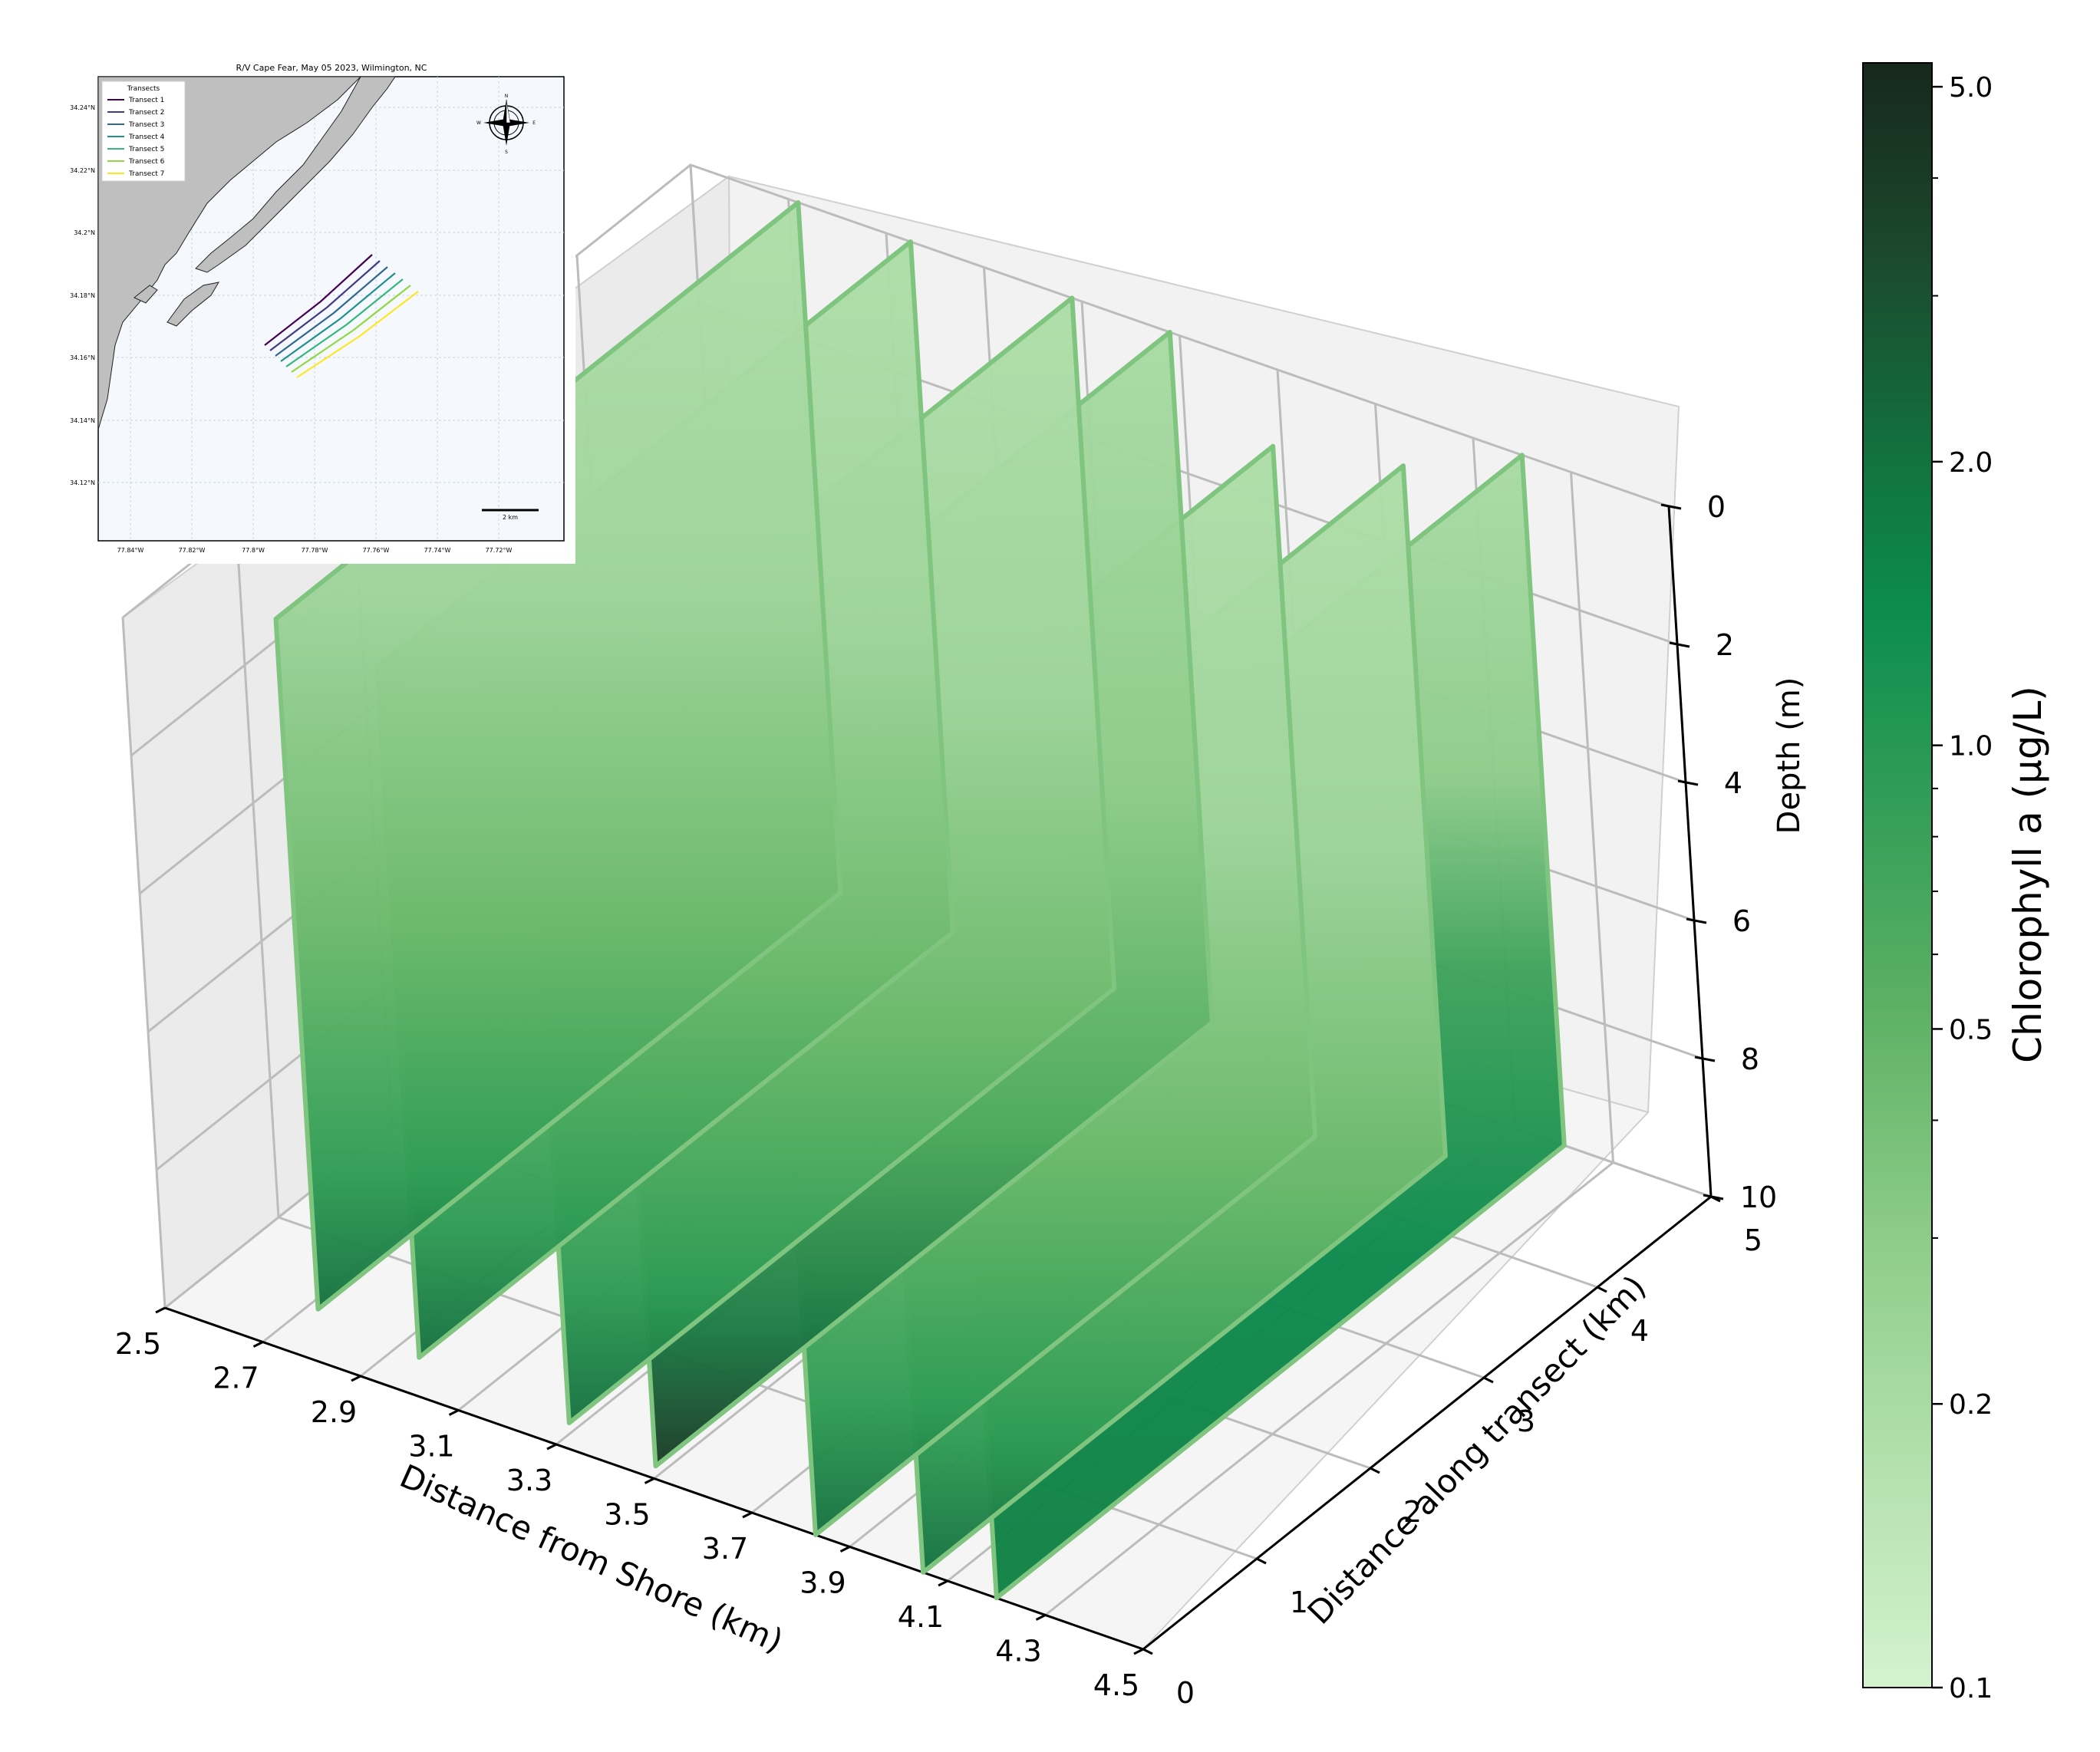 Image resolution: width=2100 pixels, height=1752 pixels. Describe the element at coordinates (1299, 1602) in the screenshot. I see `y-tick-label: 1` at that location.